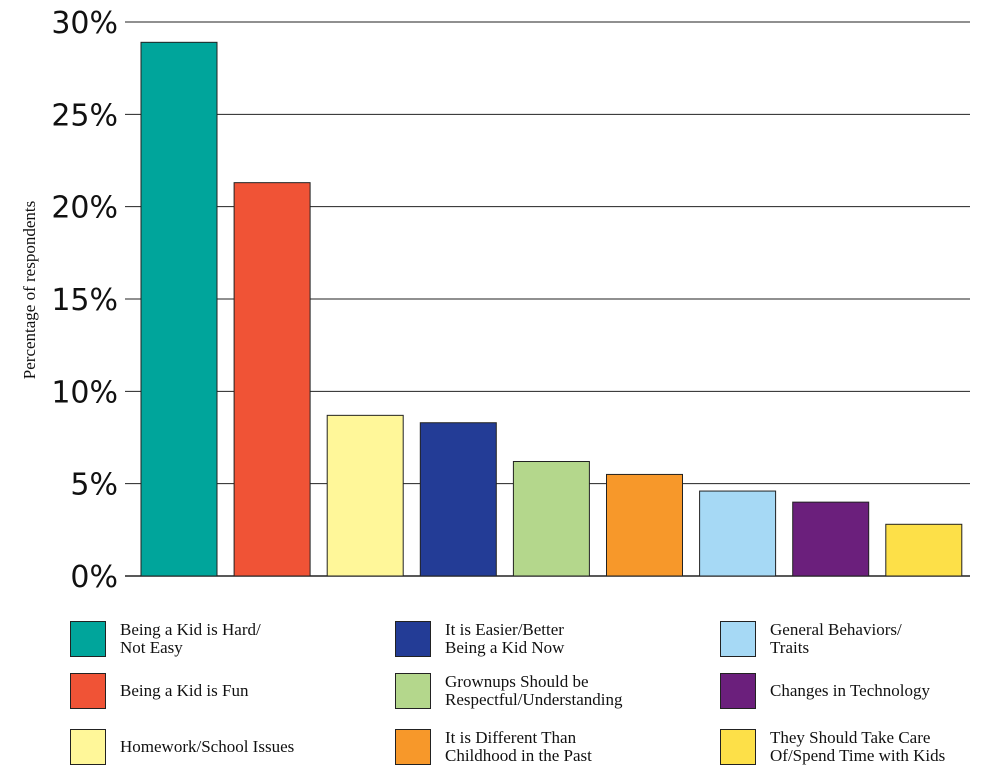 Image resolution: width=999 pixels, height=770 pixels. What do you see at coordinates (29, 290) in the screenshot?
I see `y-axis-title: Percentage of respondents` at bounding box center [29, 290].